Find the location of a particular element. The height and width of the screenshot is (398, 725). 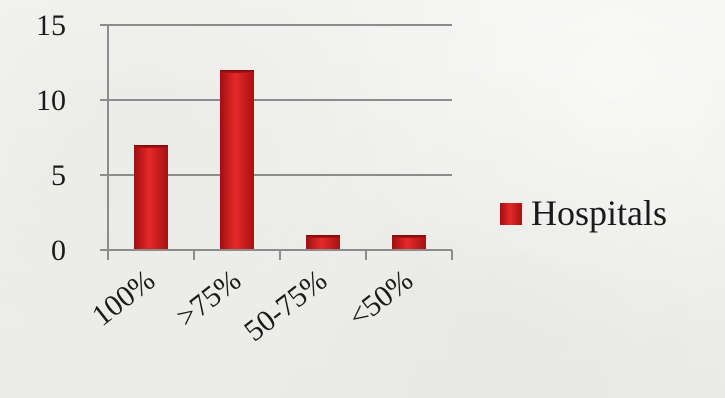

x-tick-label: 100% is located at coordinates (123, 298).